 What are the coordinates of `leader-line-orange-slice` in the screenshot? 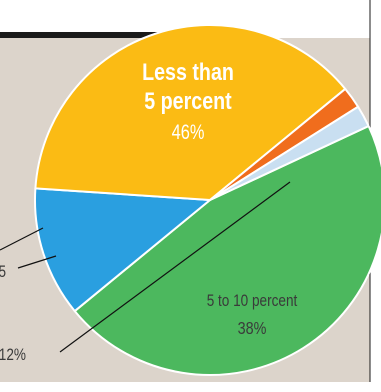 It's located at (37, 262).